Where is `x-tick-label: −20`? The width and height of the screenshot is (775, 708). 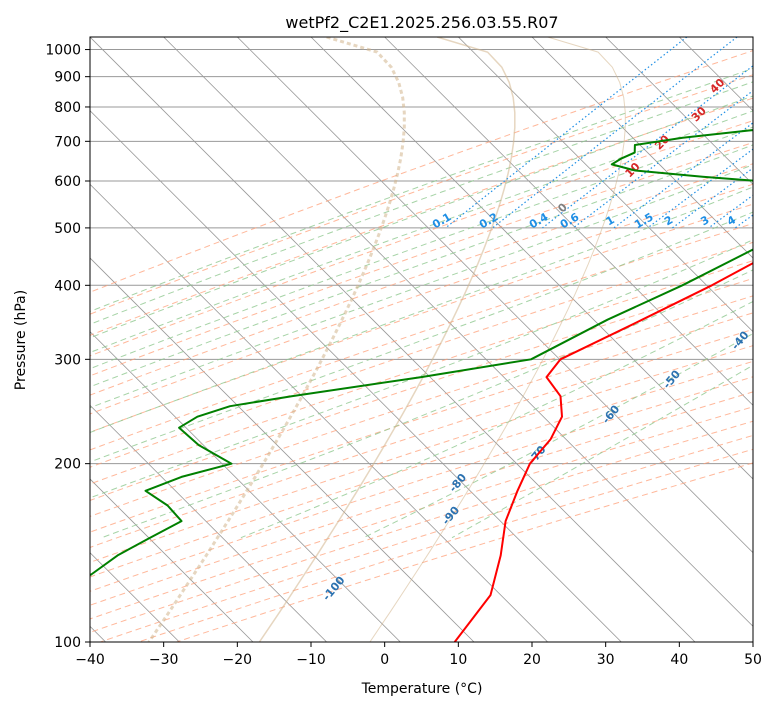
x-tick-label: −20 is located at coordinates (238, 660).